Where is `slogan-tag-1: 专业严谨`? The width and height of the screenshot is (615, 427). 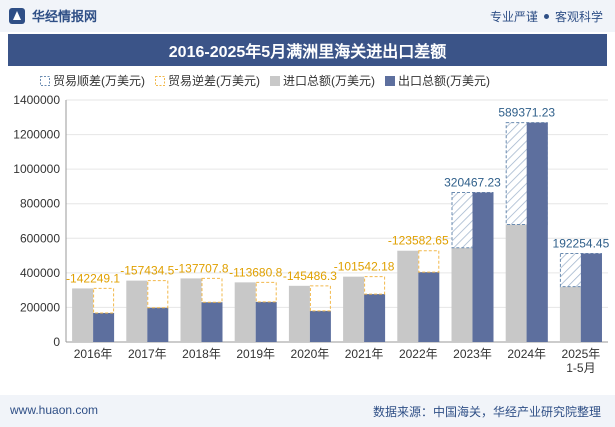 slogan-tag-1: 专业严谨 is located at coordinates (513, 17).